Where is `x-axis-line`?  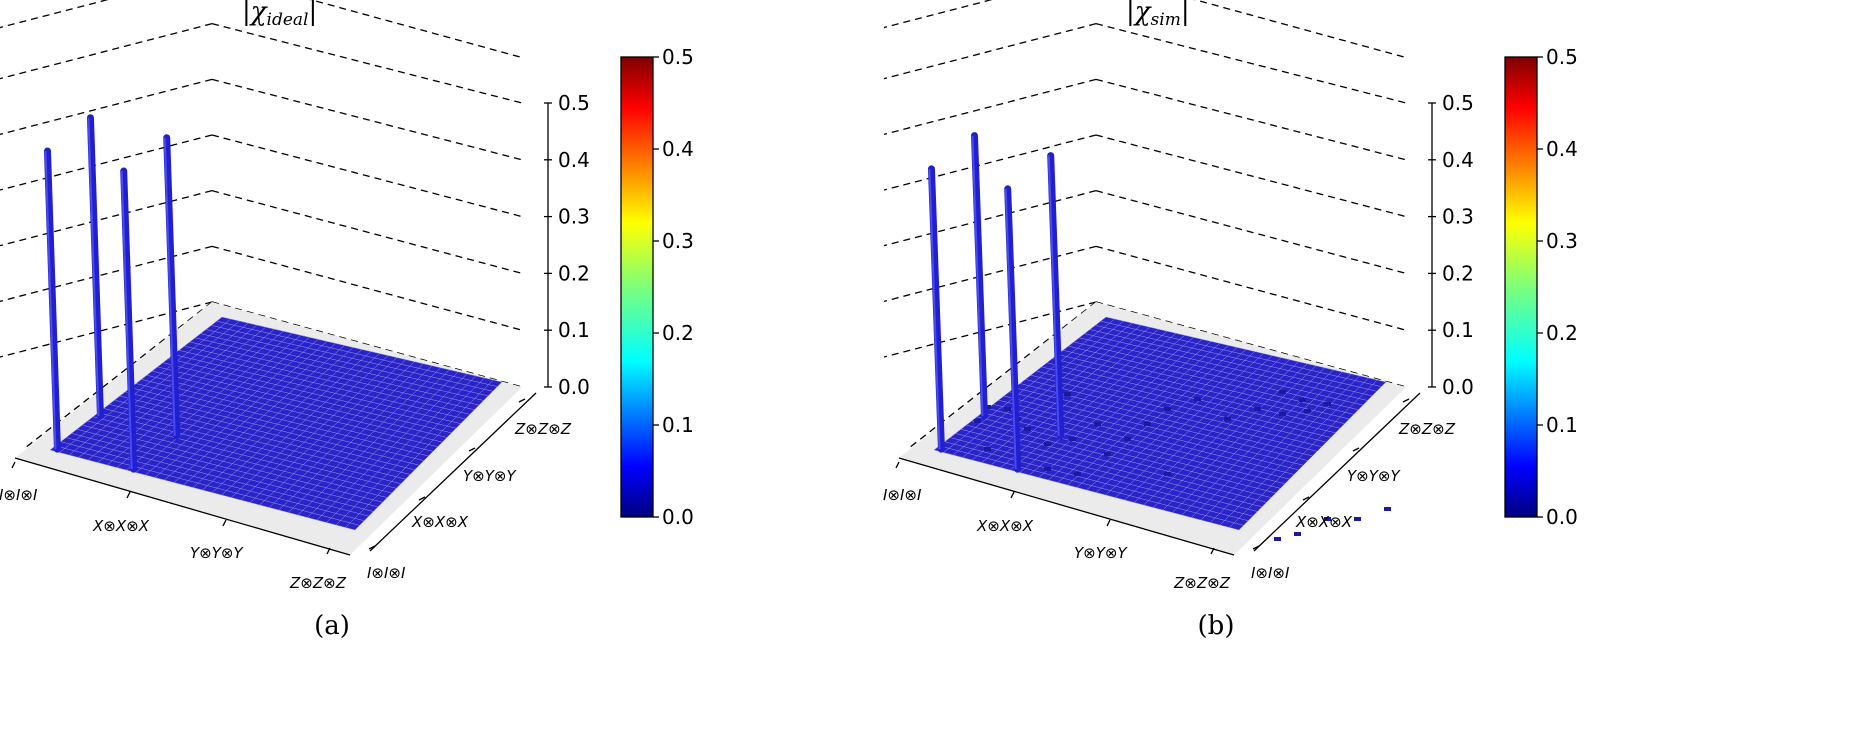 x-axis-line is located at coordinates (1066, 506).